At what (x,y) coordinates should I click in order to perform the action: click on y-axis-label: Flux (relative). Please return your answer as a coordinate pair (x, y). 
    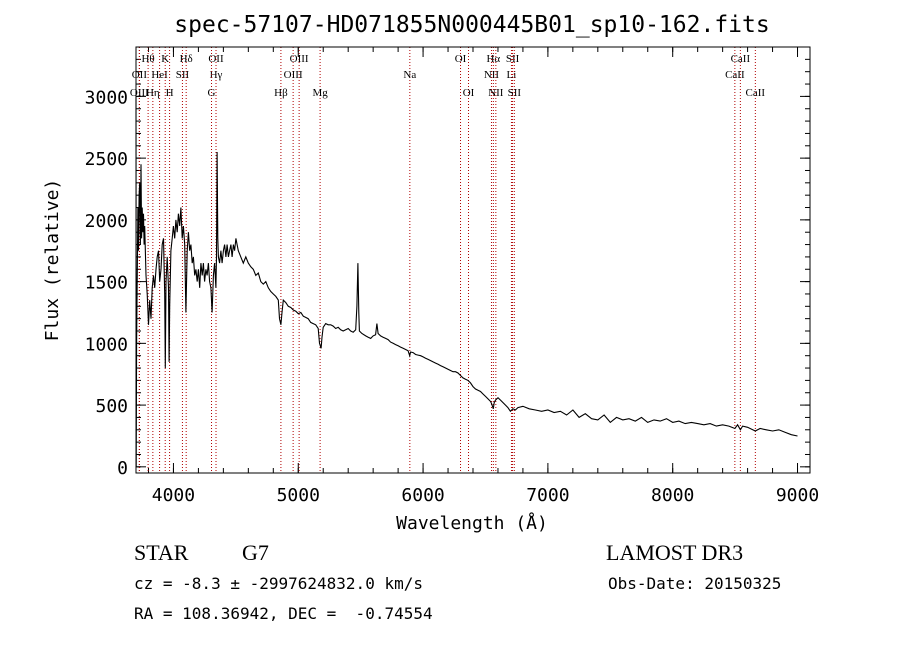
    Looking at the image, I should click on (52, 260).